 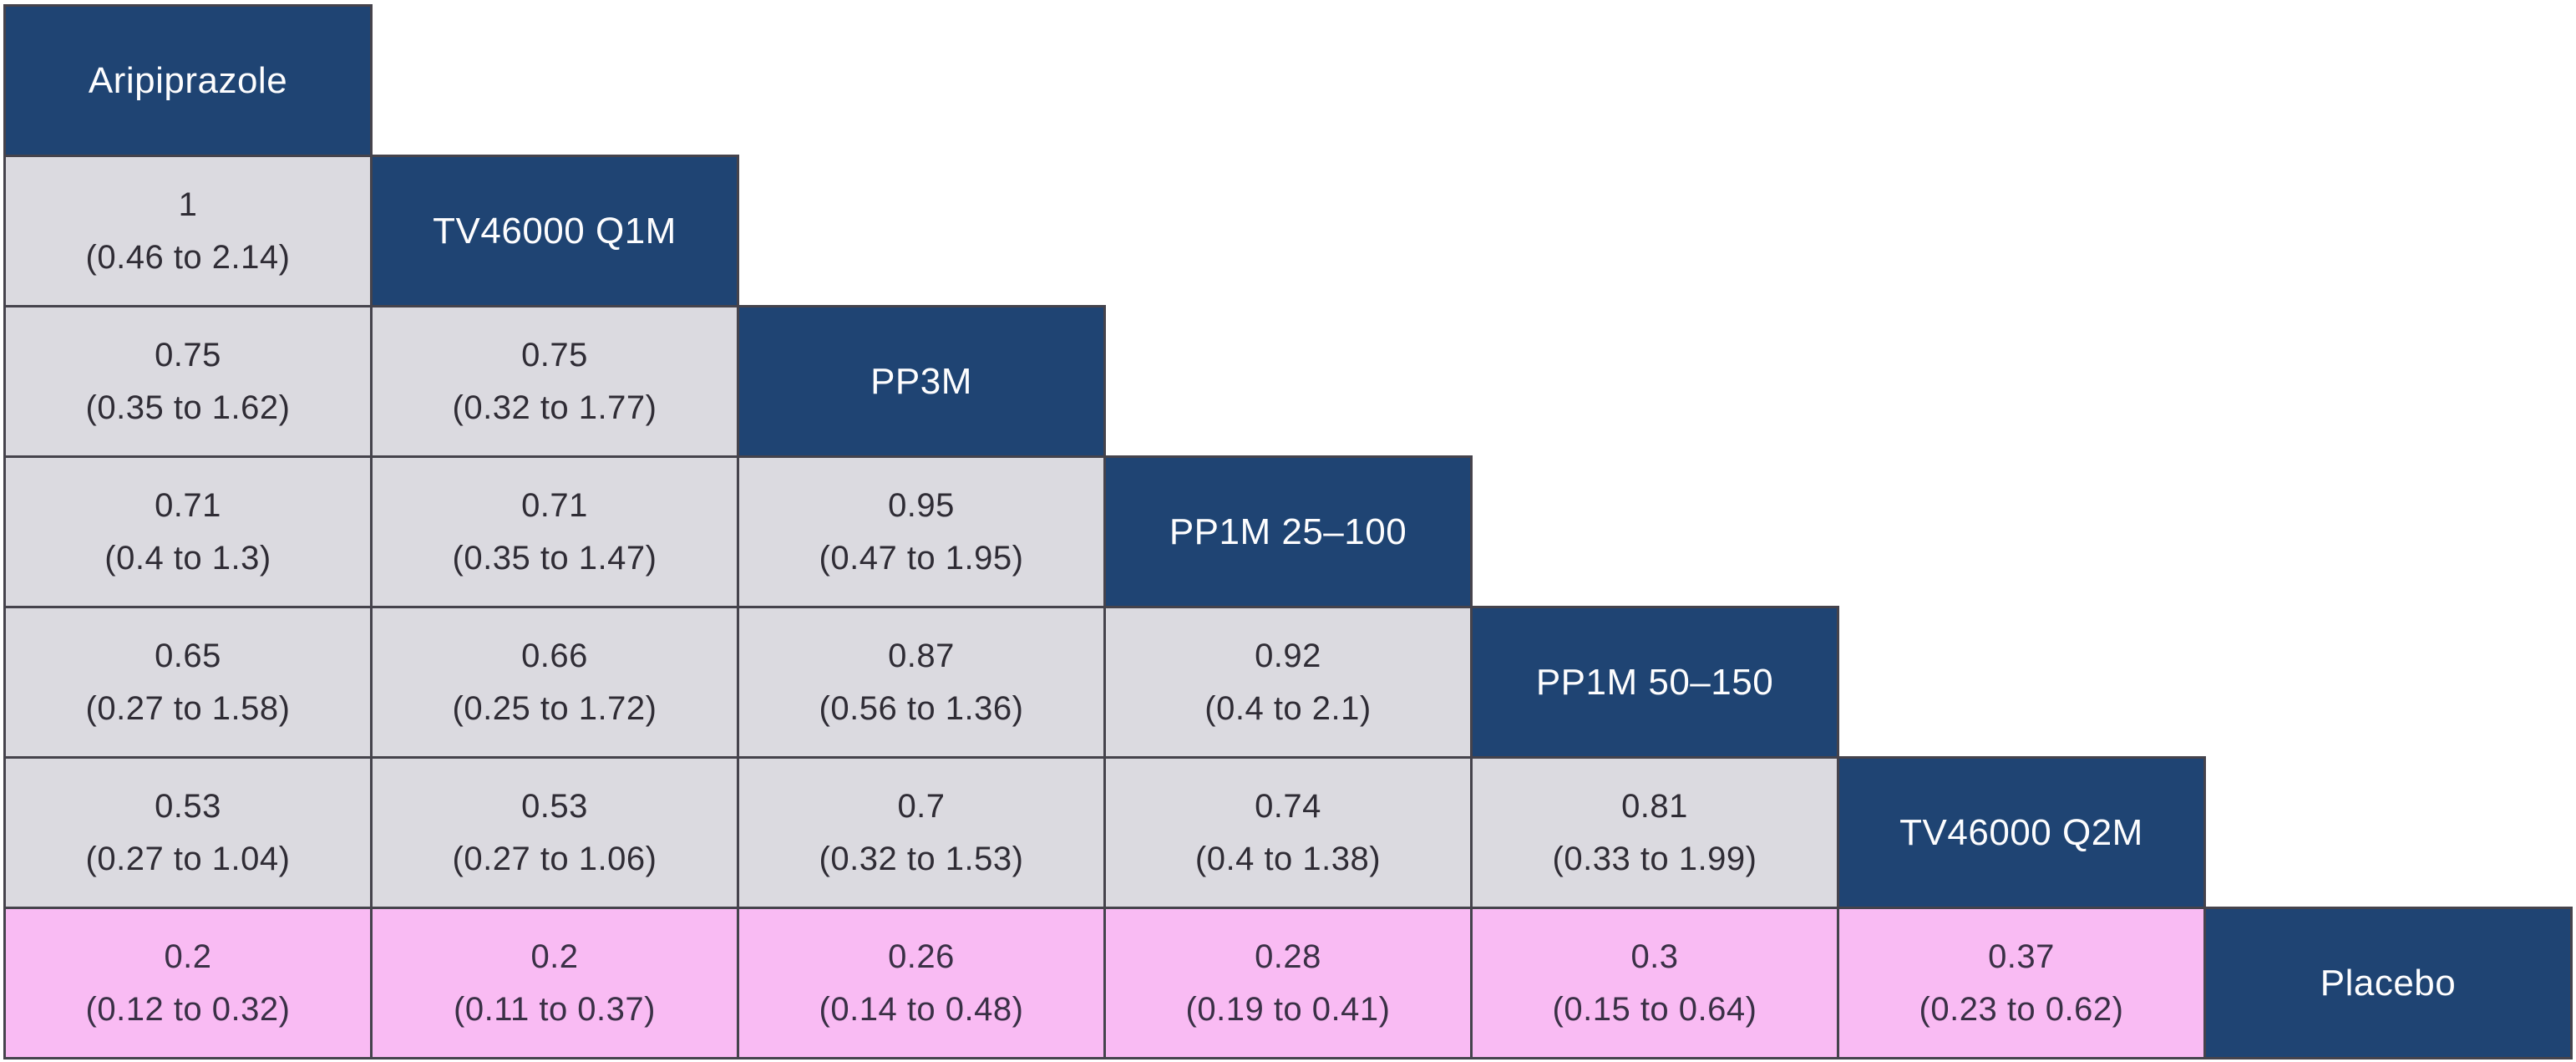 I want to click on treatment-header-placebo: Placebo, so click(x=2388, y=983).